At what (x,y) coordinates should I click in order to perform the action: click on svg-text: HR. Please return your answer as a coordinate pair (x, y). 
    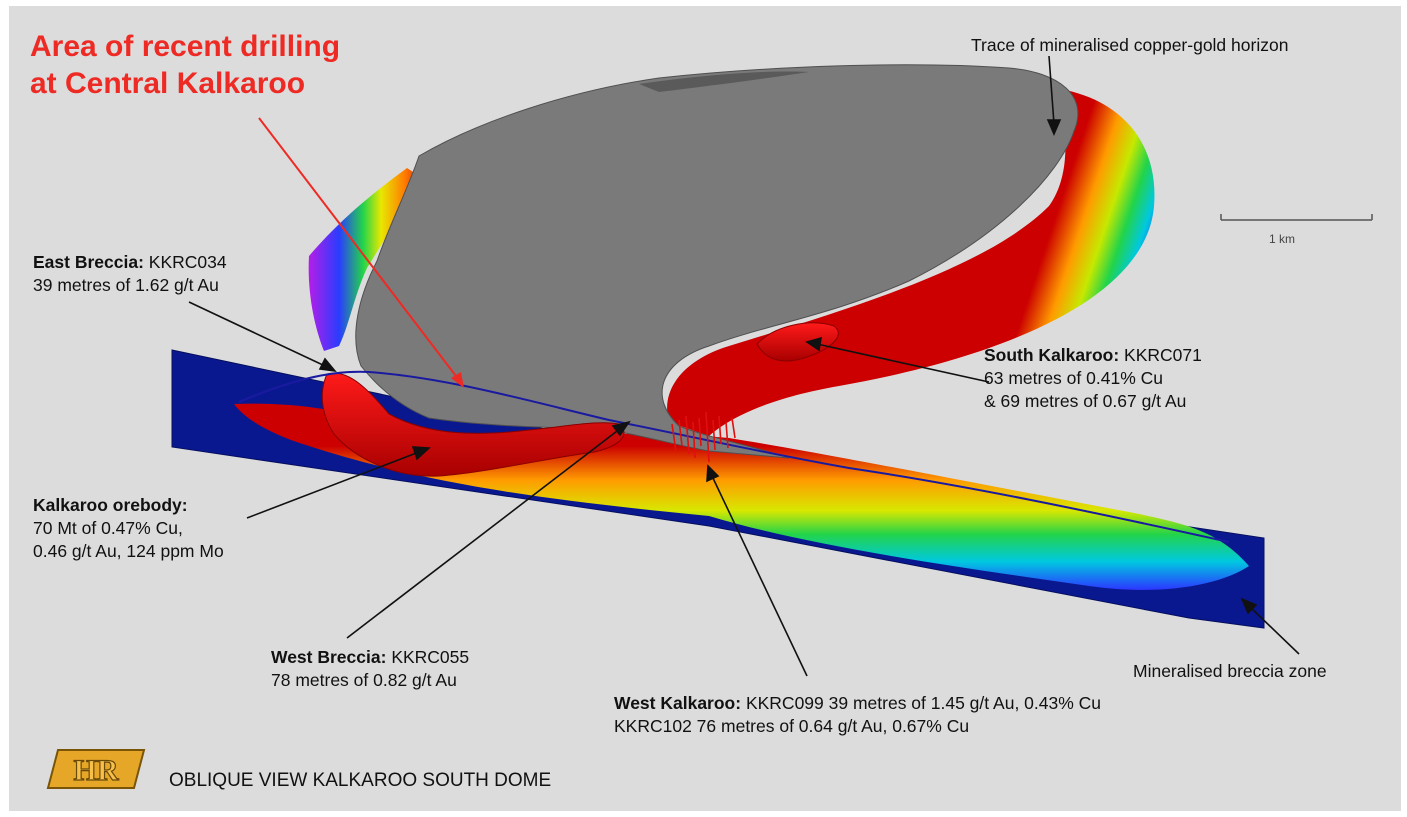
    Looking at the image, I should click on (96, 770).